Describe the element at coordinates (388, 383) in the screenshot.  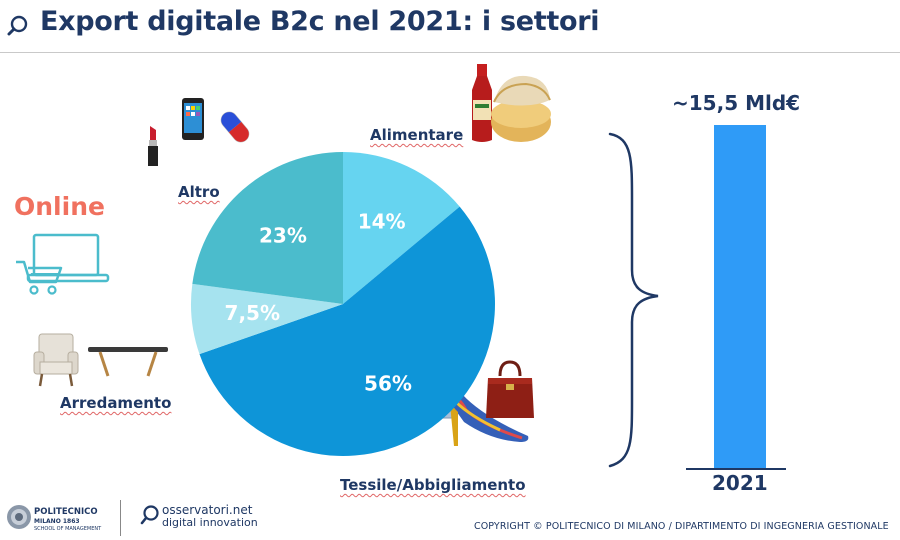
I see `pie-value-label: 56%` at that location.